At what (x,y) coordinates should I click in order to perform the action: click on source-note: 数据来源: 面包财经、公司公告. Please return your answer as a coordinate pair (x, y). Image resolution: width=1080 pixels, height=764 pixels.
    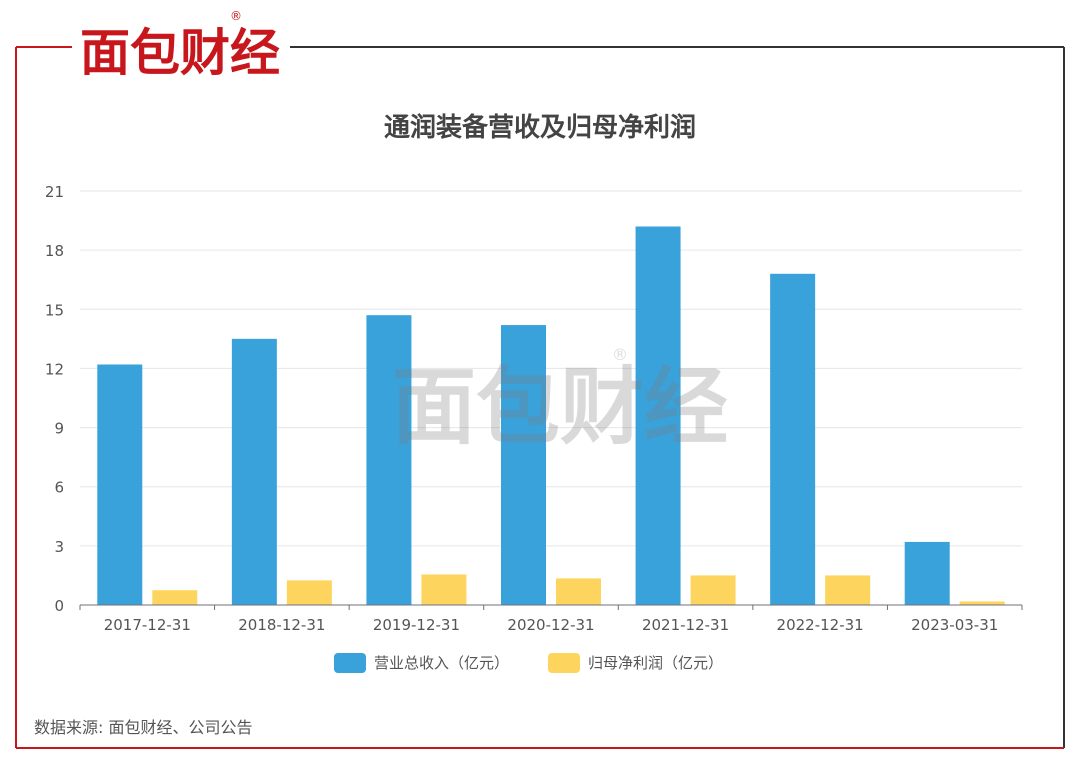
    Looking at the image, I should click on (143, 727).